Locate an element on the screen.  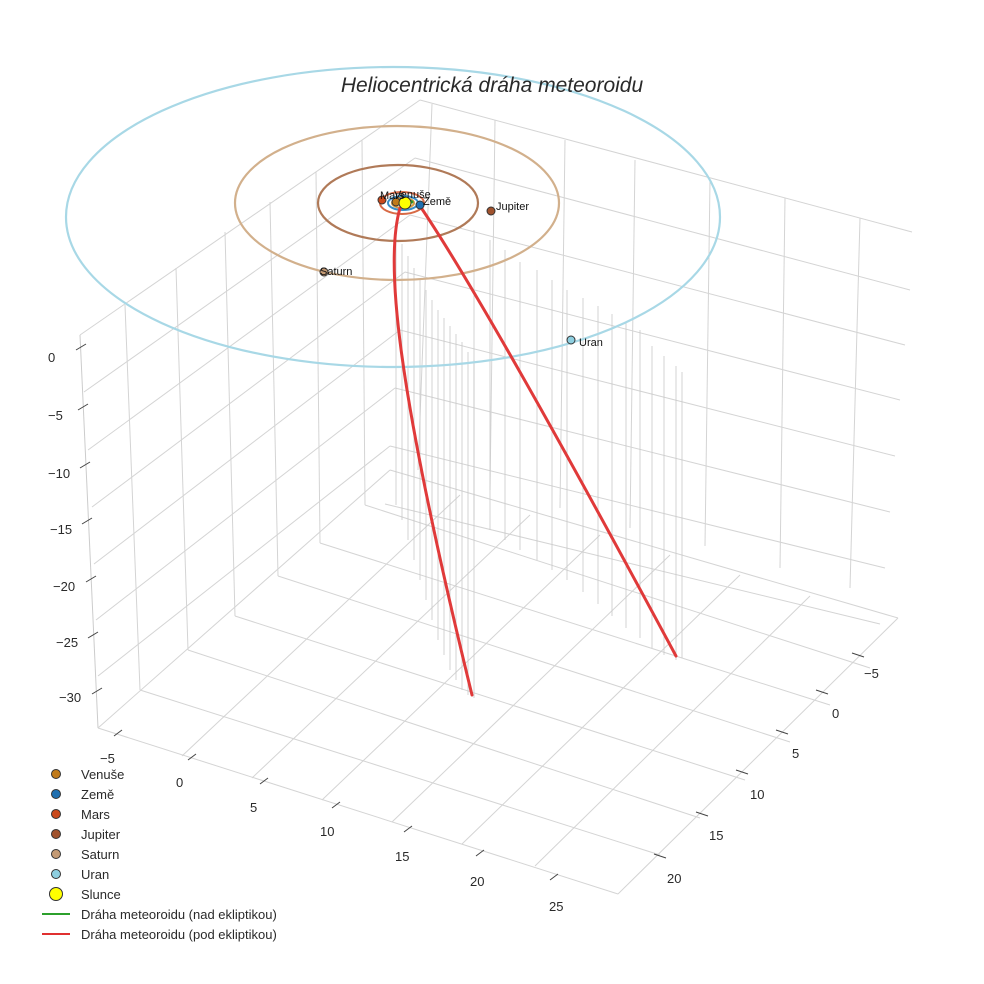
x-tick-6: 25 is located at coordinates (556, 906).